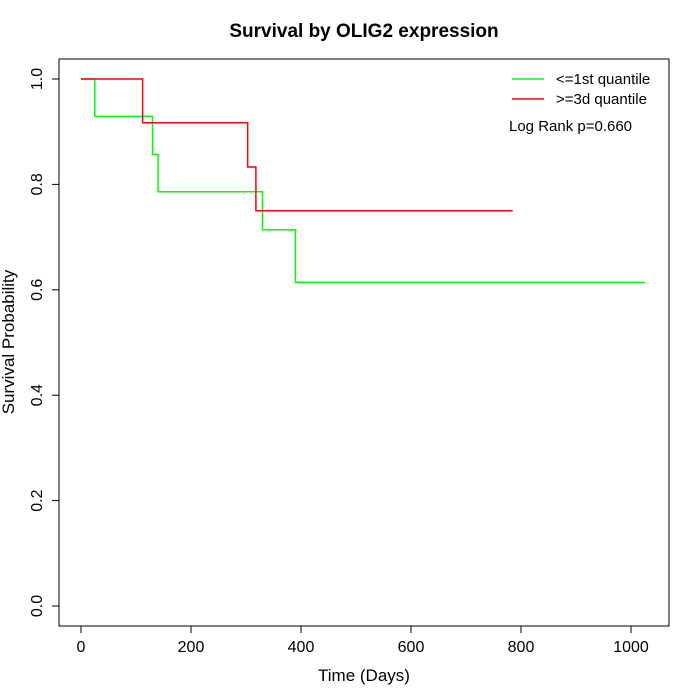 The image size is (700, 700). I want to click on x-tick-label: 400, so click(301, 647).